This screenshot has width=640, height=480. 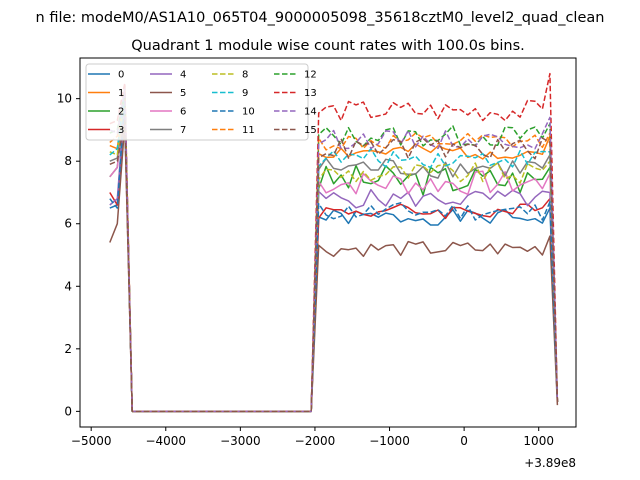 I want to click on legend-label: 2, so click(x=121, y=112).